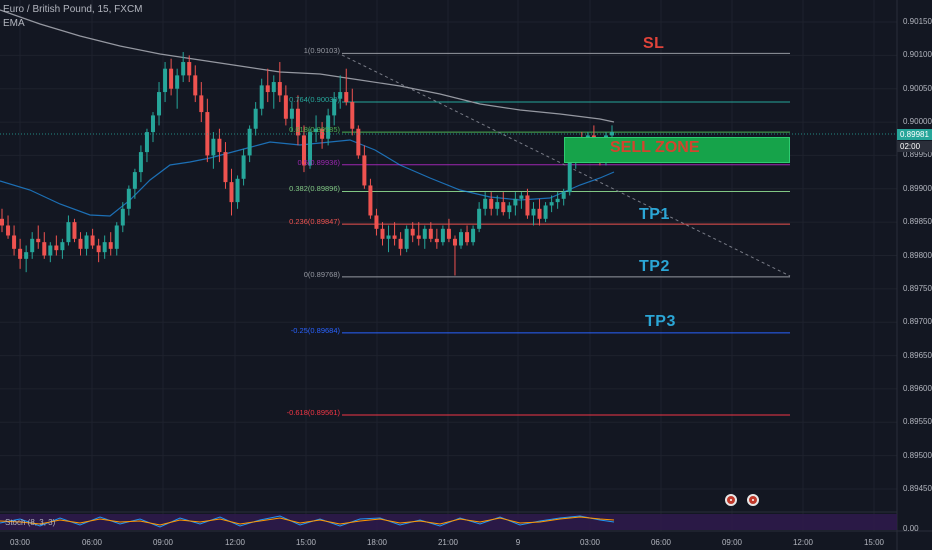 Image resolution: width=932 pixels, height=550 pixels. I want to click on stoch-d-line, so click(307, 521).